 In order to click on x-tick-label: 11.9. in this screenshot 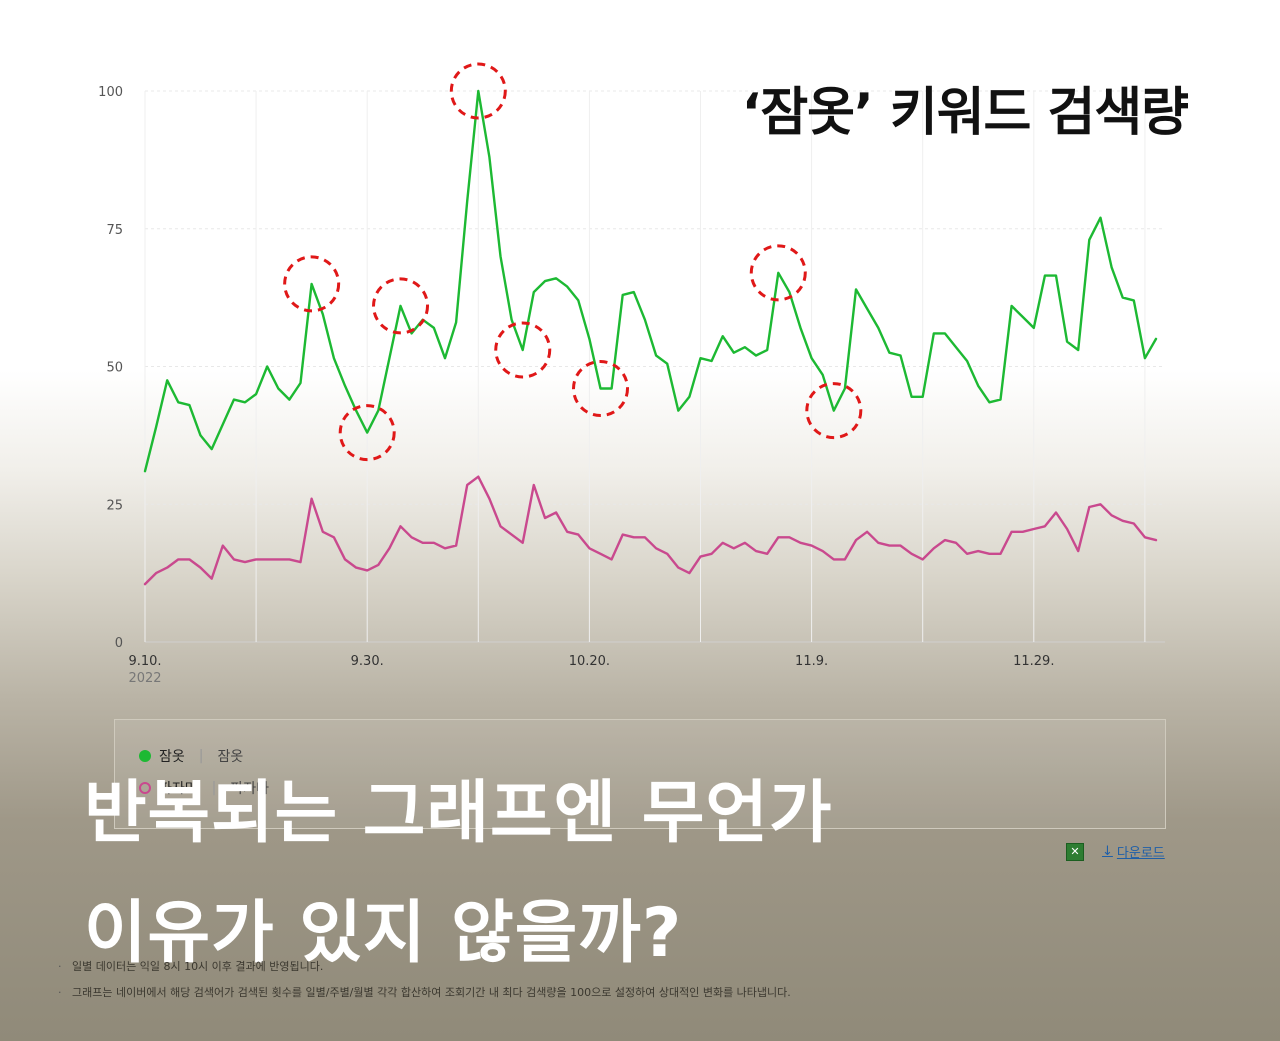, I will do `click(811, 661)`.